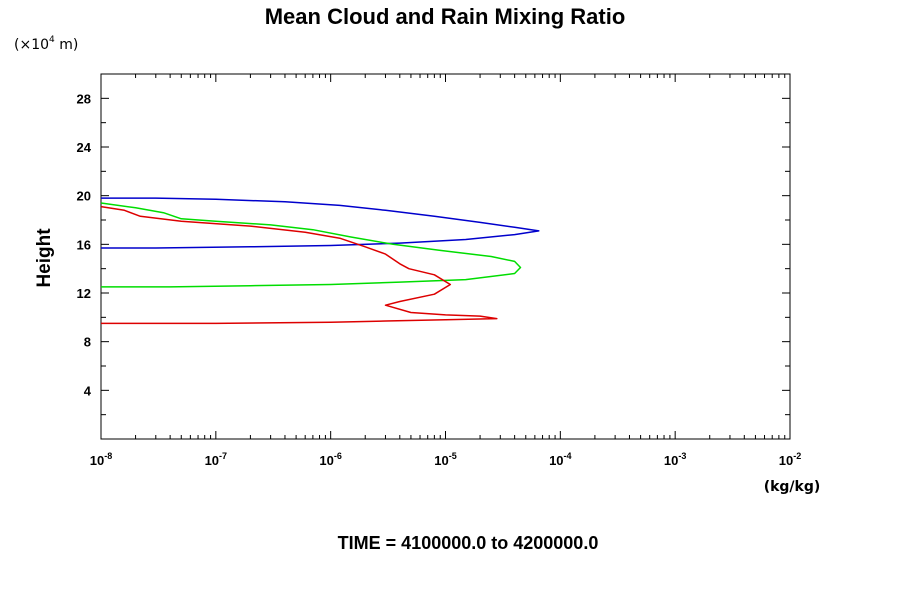 This screenshot has height=600, width=900. I want to click on y-tick-label: 8, so click(87, 342).